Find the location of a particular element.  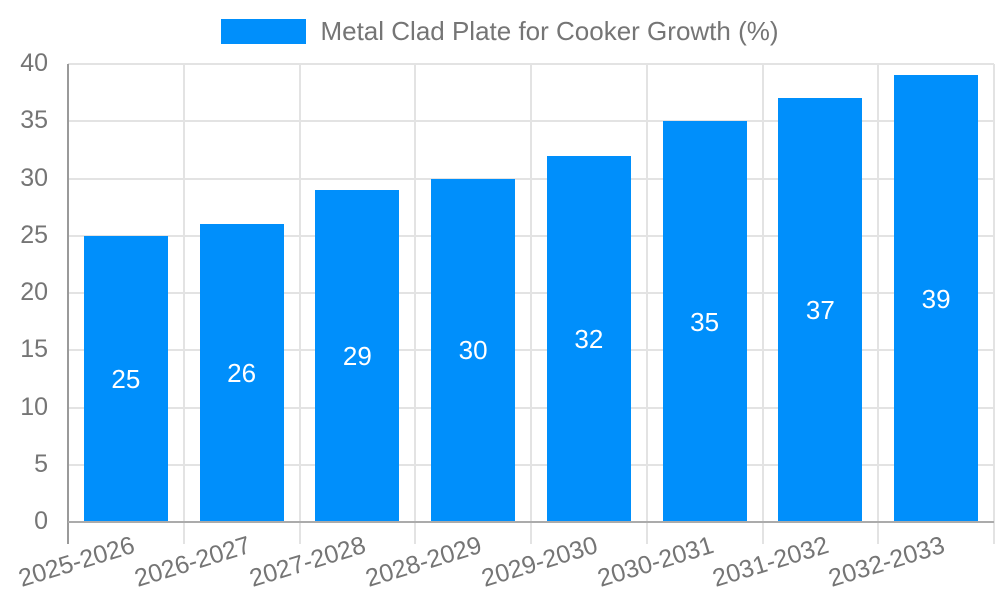

bar-value-label: 25 is located at coordinates (126, 378).